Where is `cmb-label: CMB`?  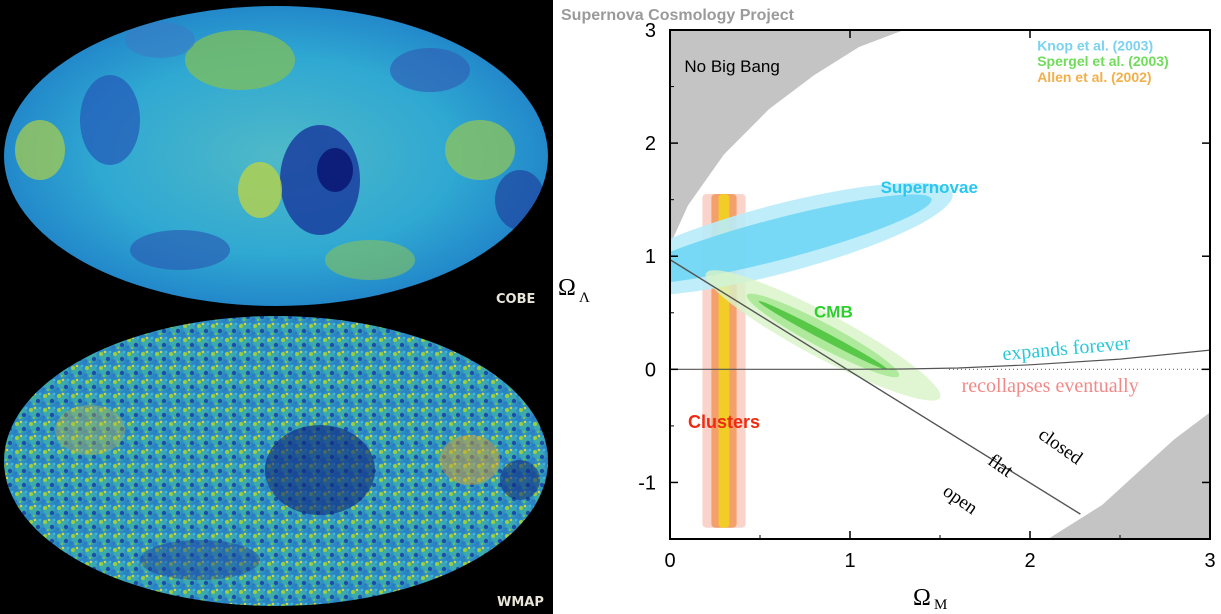
cmb-label: CMB is located at coordinates (833, 311).